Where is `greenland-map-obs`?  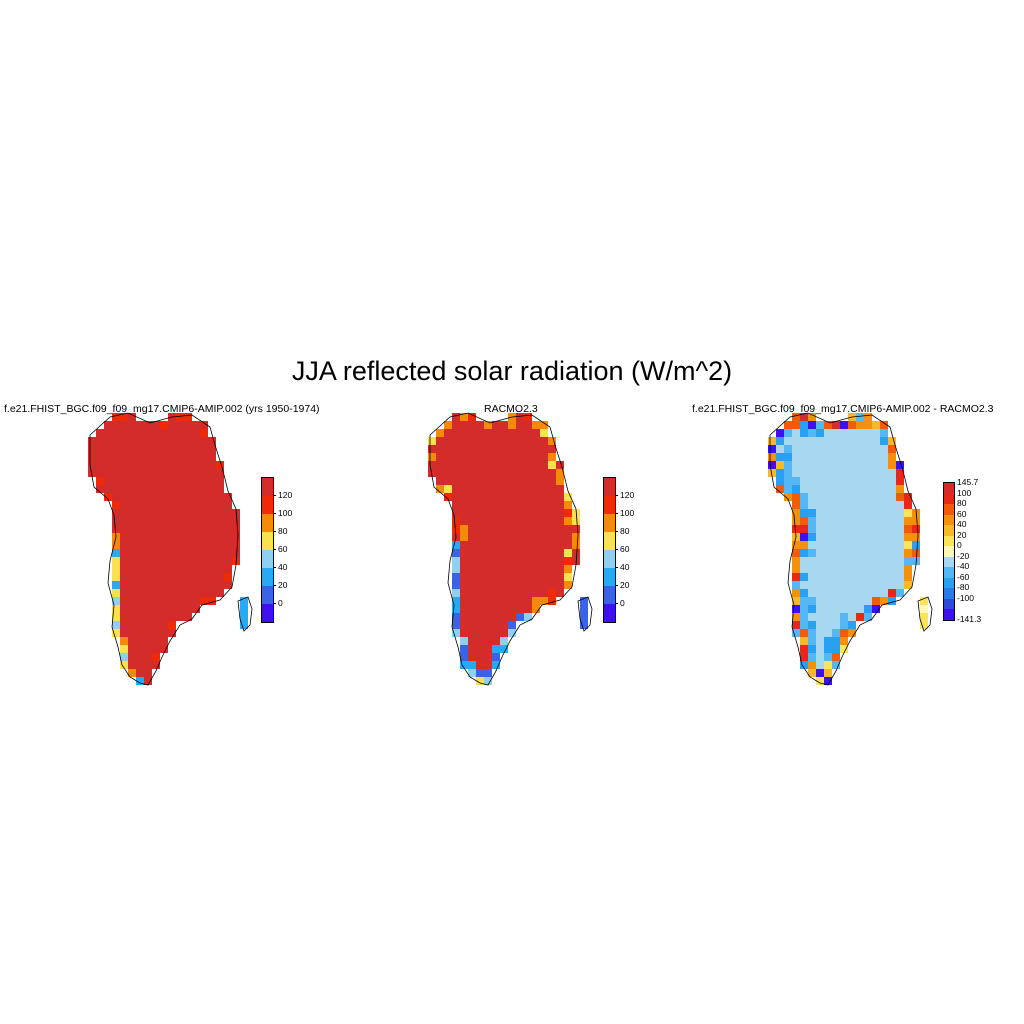
greenland-map-obs is located at coordinates (510, 549).